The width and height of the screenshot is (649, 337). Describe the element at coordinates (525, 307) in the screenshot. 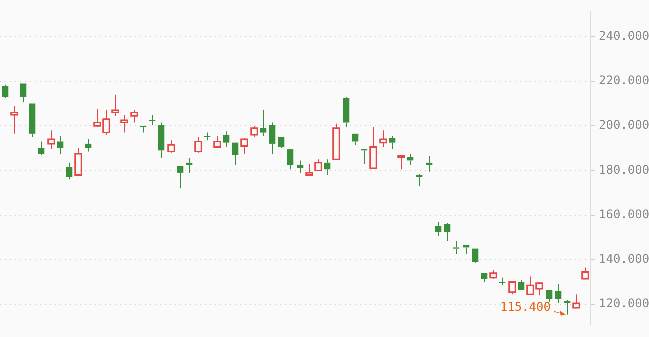

I see `annotation: 115.400` at that location.